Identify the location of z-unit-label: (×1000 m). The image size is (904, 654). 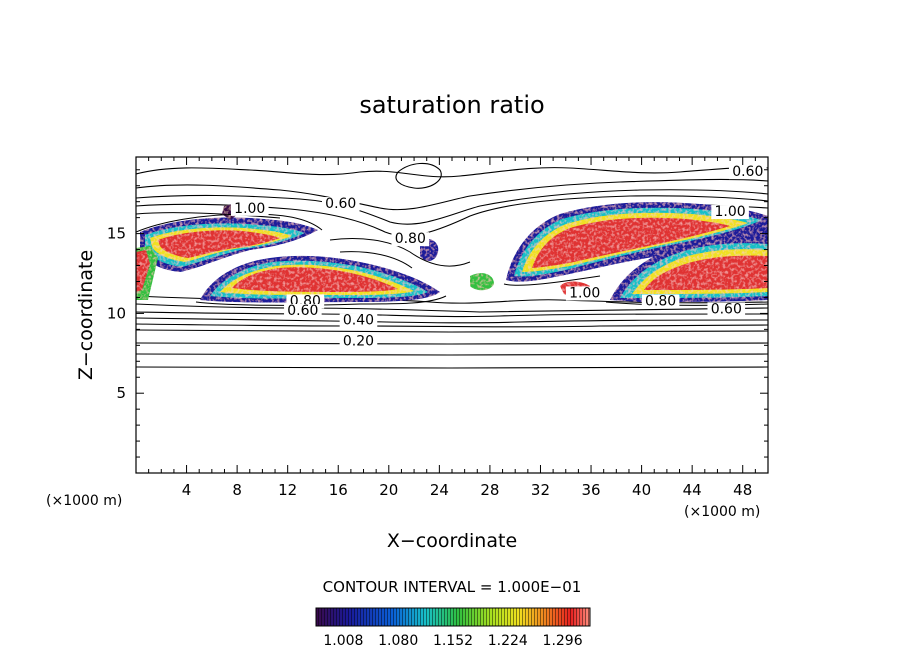
(84, 501).